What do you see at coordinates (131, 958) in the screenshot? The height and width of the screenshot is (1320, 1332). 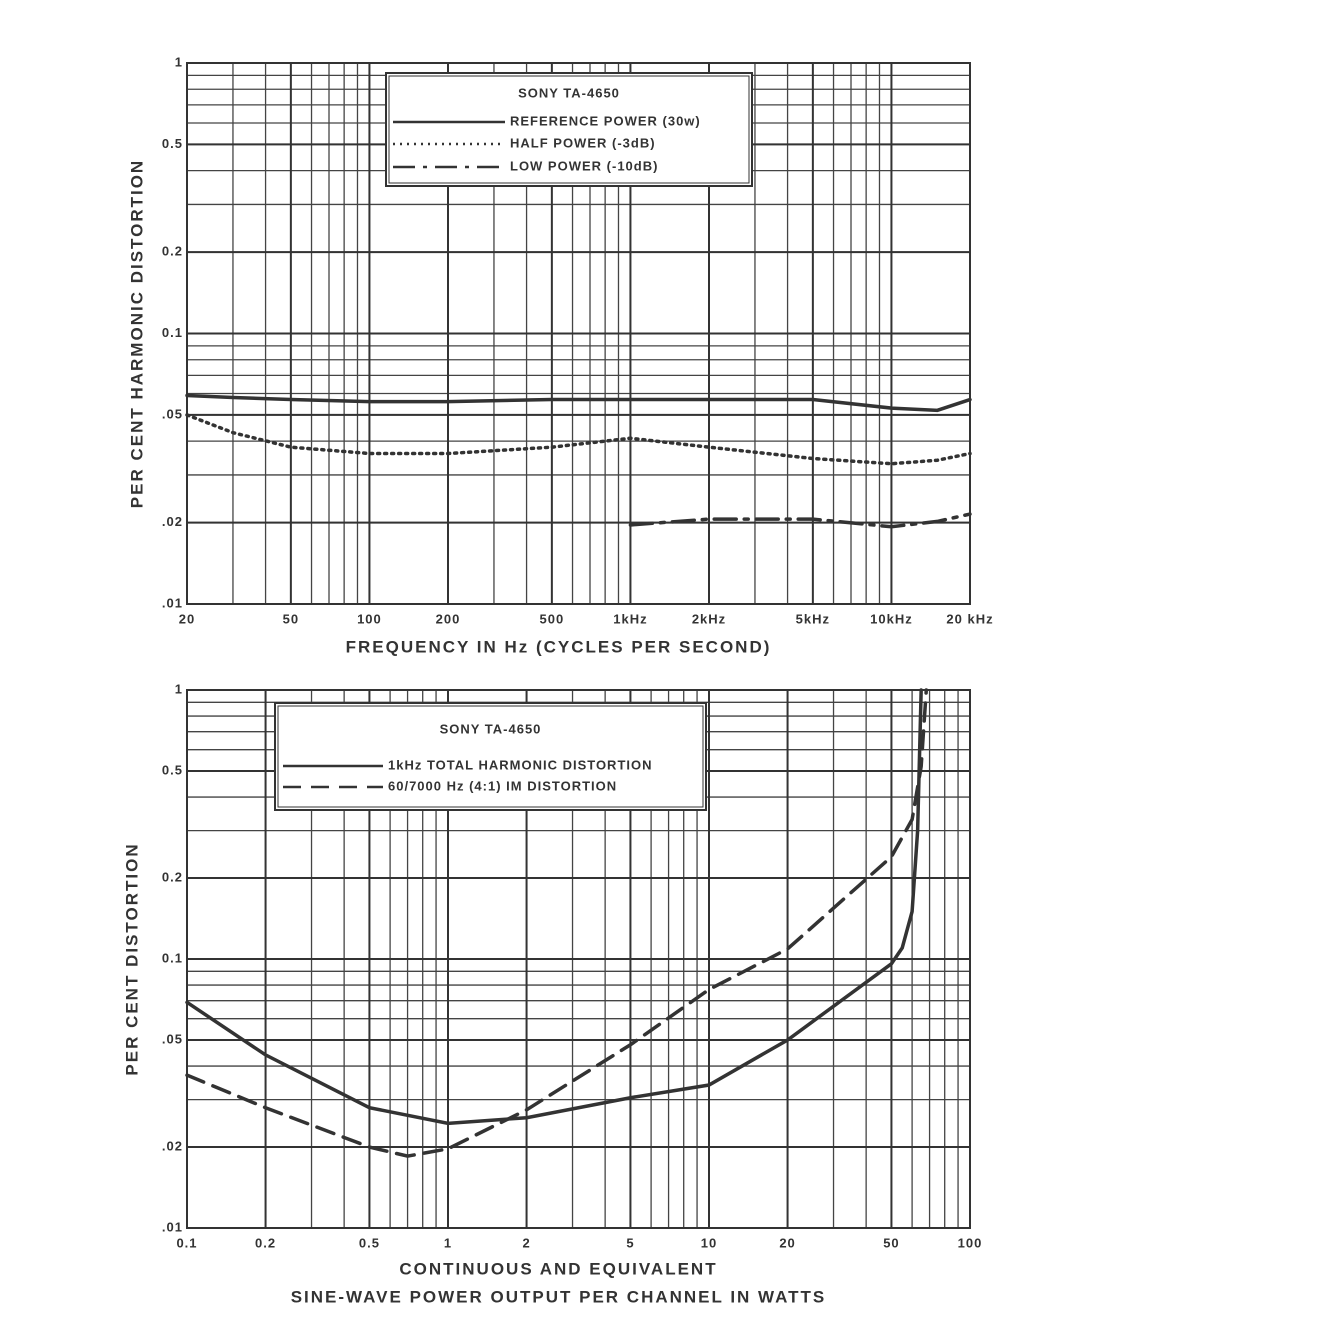 I see `y-axis-label: PER CENT DISTORTION` at bounding box center [131, 958].